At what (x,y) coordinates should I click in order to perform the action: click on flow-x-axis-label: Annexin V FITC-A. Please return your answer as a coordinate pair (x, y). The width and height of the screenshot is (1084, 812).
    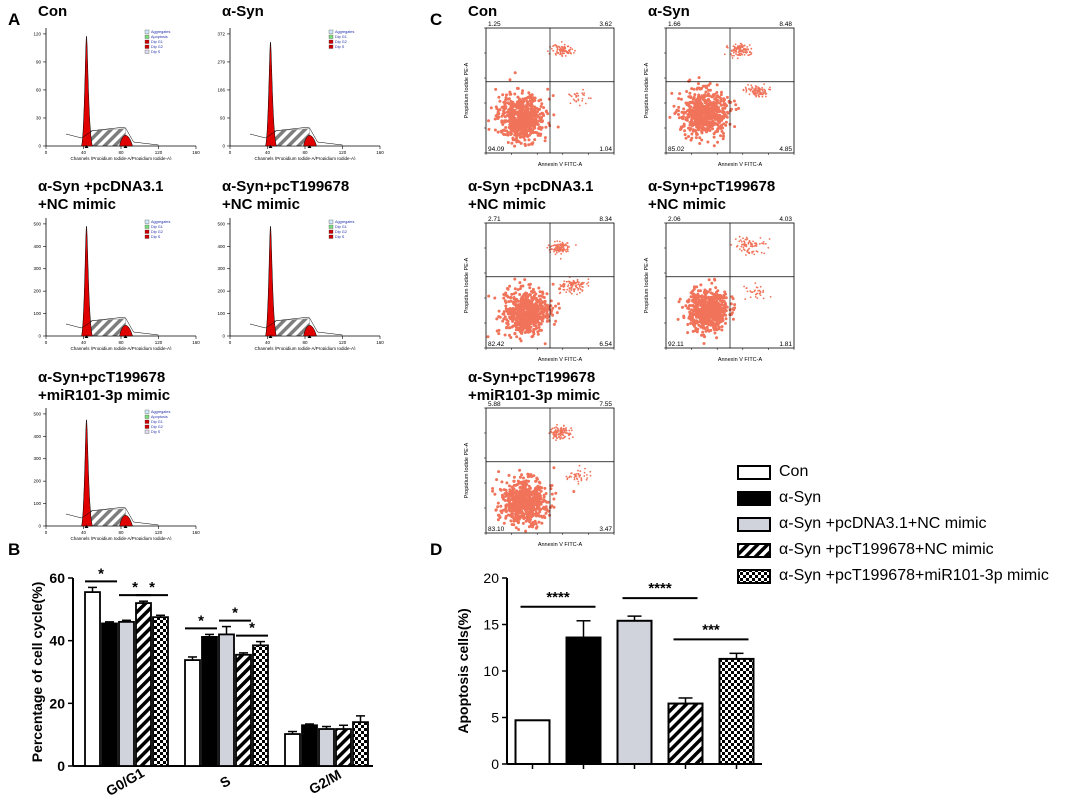
    Looking at the image, I should click on (560, 545).